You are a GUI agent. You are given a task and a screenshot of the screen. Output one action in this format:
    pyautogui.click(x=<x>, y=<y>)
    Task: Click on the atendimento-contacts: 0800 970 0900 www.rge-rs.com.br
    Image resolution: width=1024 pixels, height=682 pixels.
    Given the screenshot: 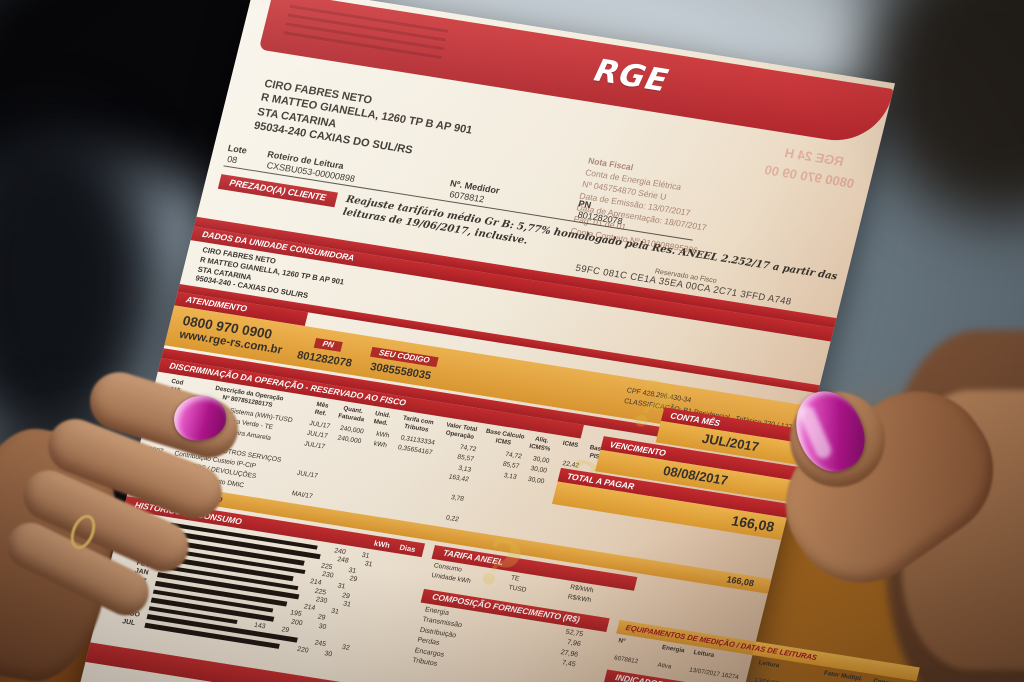 What is the action you would take?
    pyautogui.click(x=232, y=335)
    